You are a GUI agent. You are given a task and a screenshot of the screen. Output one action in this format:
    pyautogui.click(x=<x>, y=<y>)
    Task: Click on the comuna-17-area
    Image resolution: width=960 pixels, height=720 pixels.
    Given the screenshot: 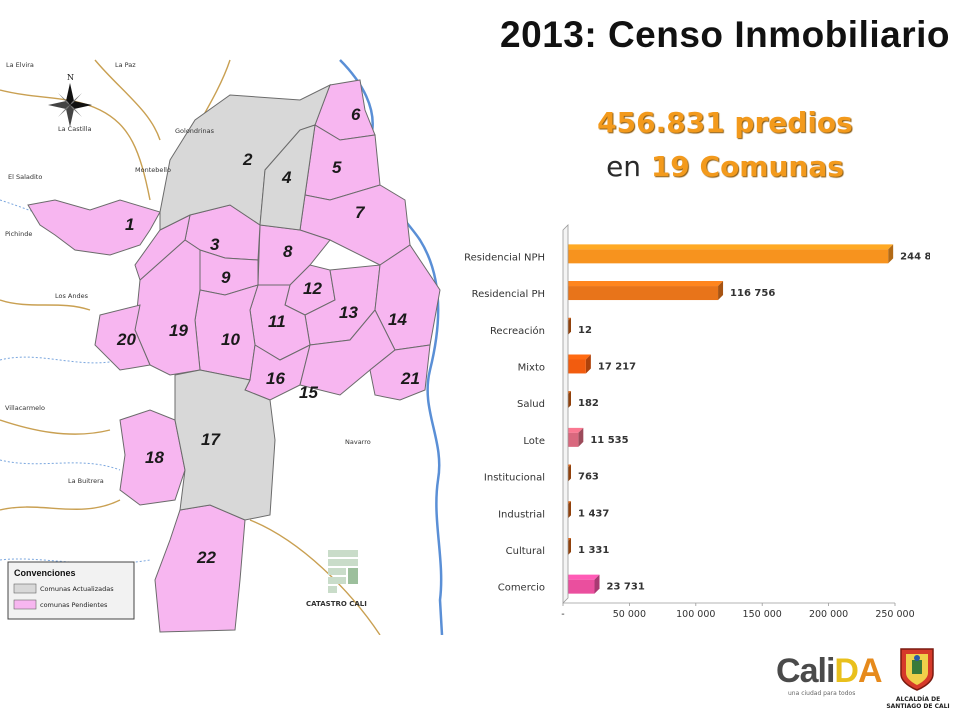 What is the action you would take?
    pyautogui.click(x=225, y=445)
    